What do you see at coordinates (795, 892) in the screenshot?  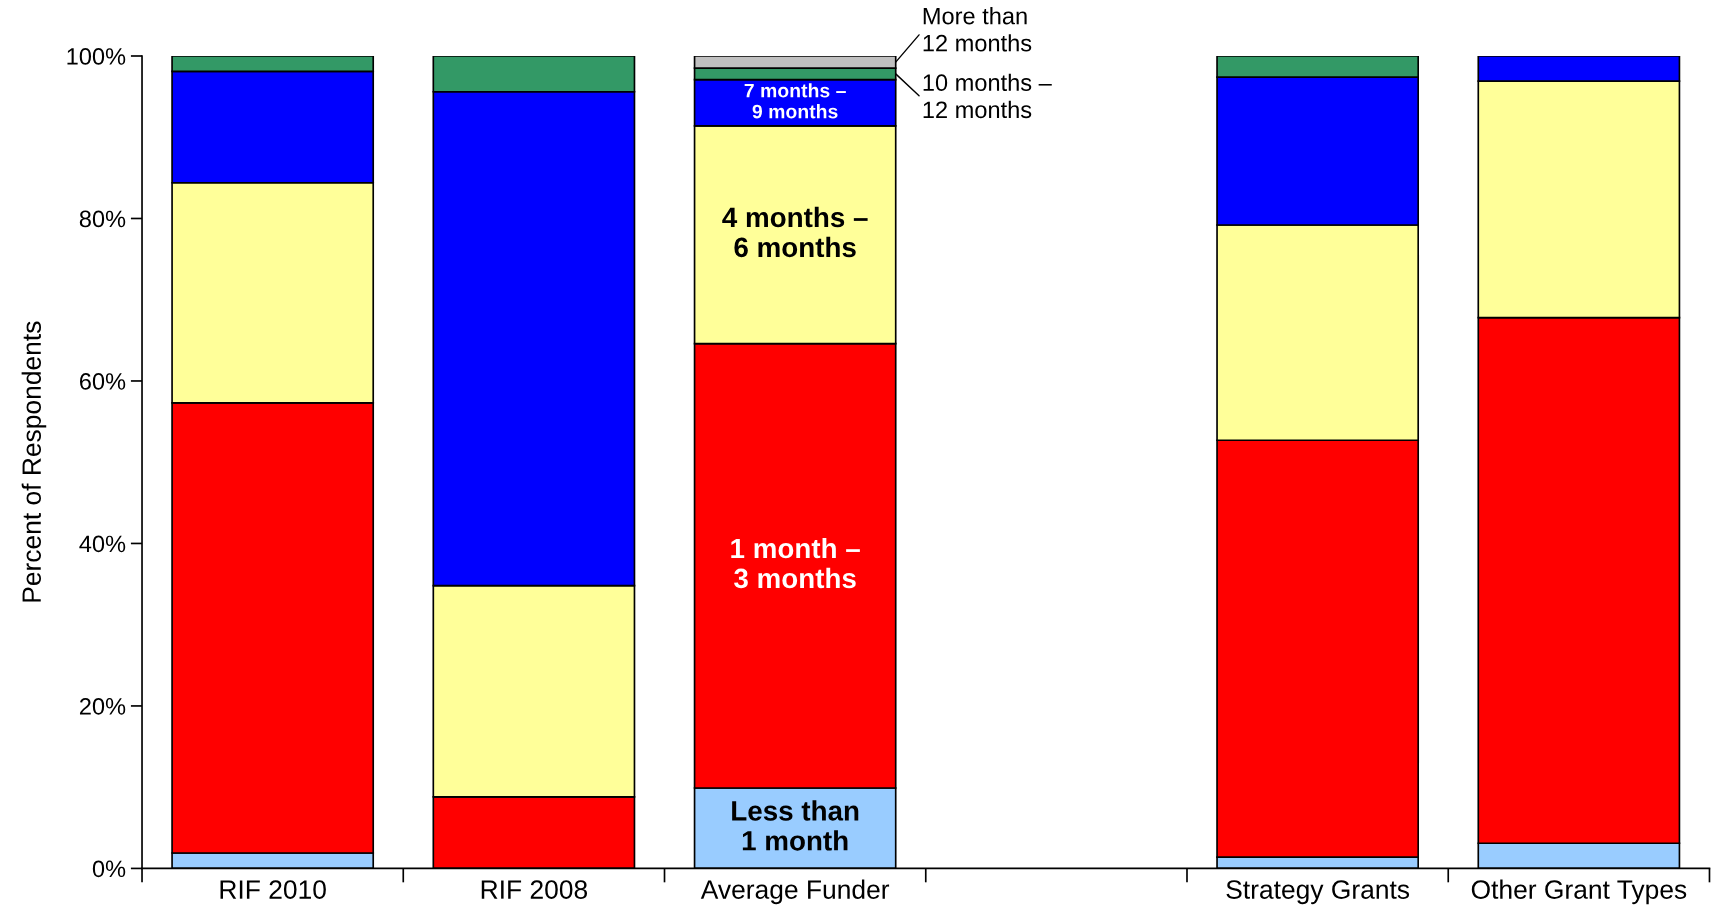 I see `x-tick-label: Average Funder` at bounding box center [795, 892].